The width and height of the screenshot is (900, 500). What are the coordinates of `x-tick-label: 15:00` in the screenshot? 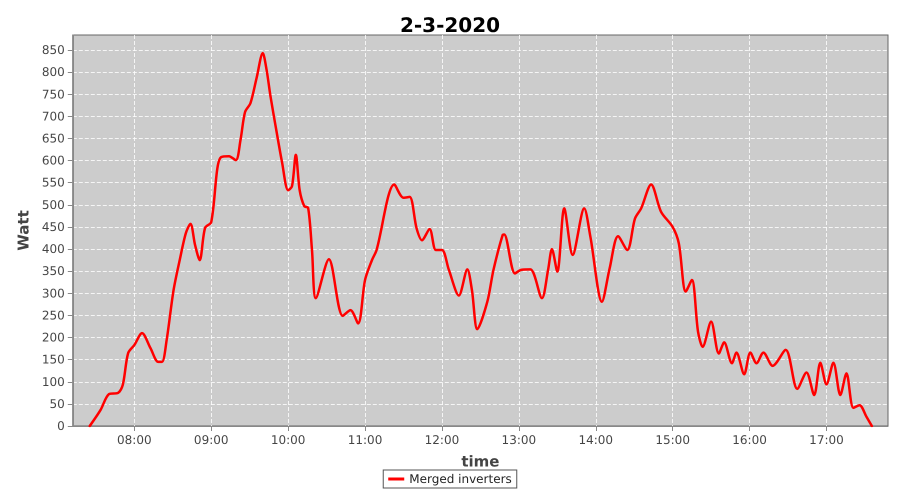 It's located at (672, 440).